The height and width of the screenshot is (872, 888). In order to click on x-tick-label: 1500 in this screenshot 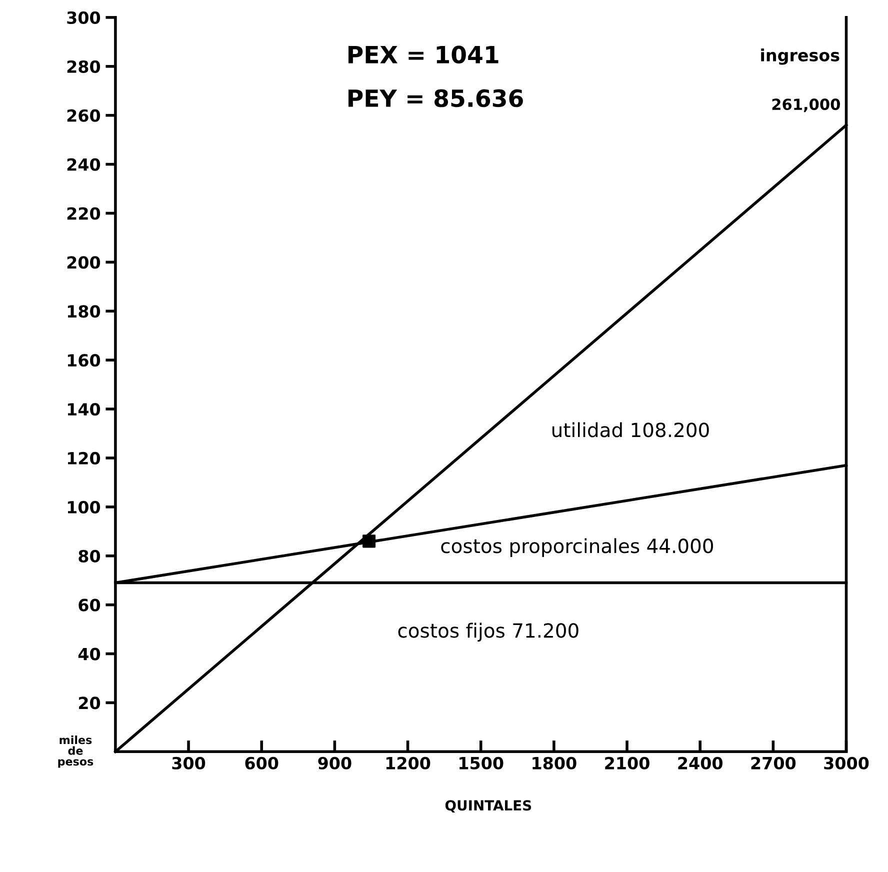, I will do `click(482, 763)`.